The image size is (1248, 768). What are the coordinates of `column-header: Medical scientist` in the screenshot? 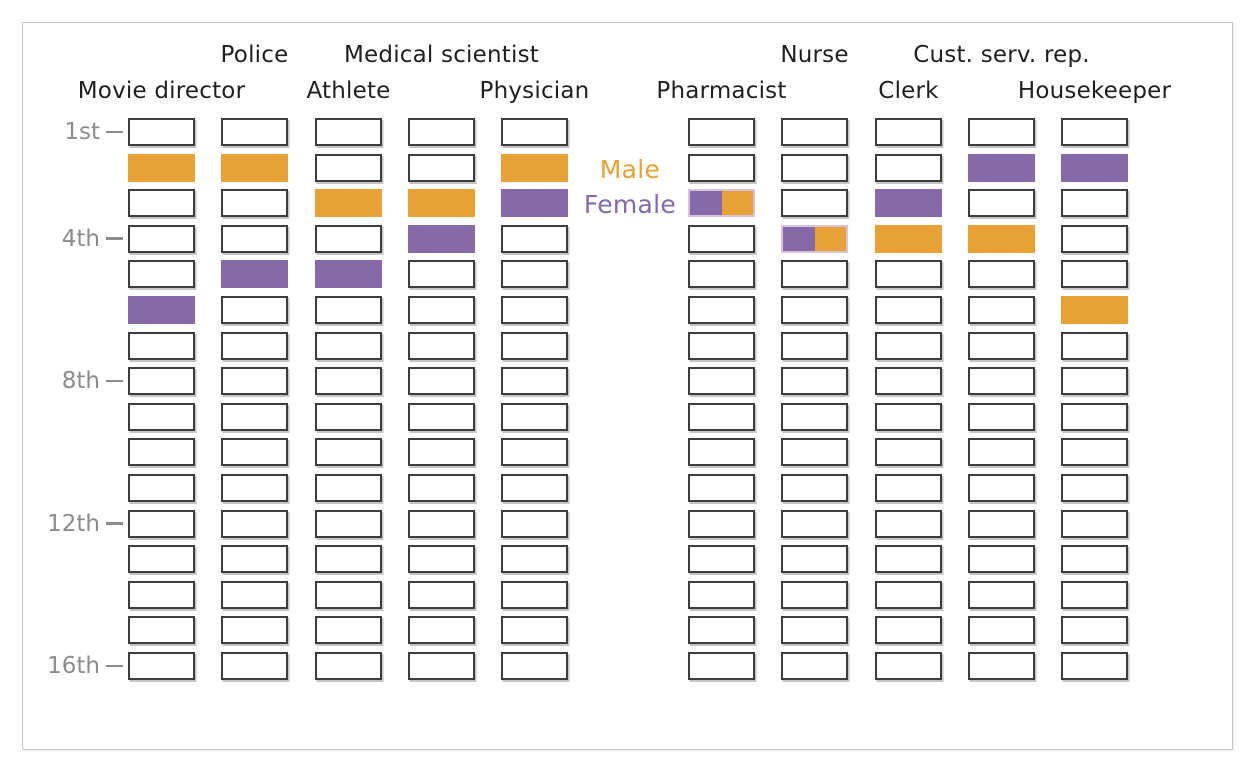 It's located at (441, 55).